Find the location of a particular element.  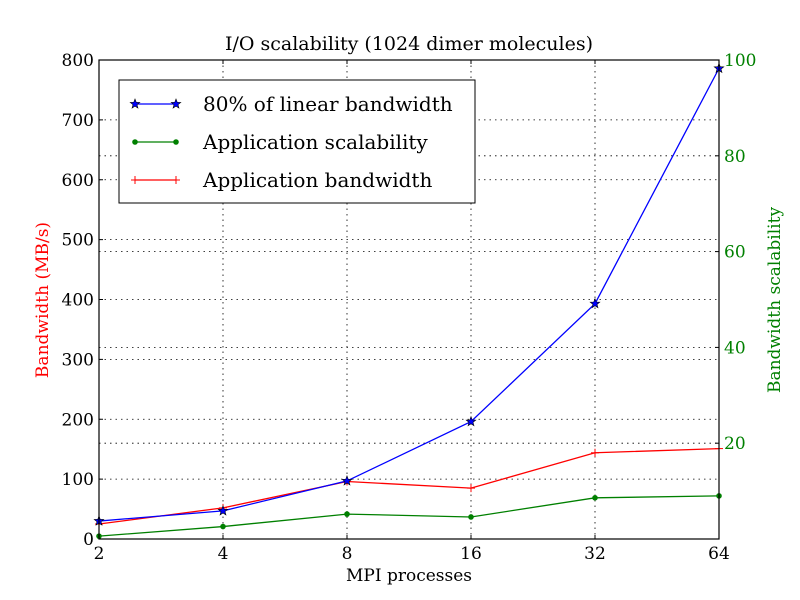

y2-tick-label: 100 is located at coordinates (740, 61).